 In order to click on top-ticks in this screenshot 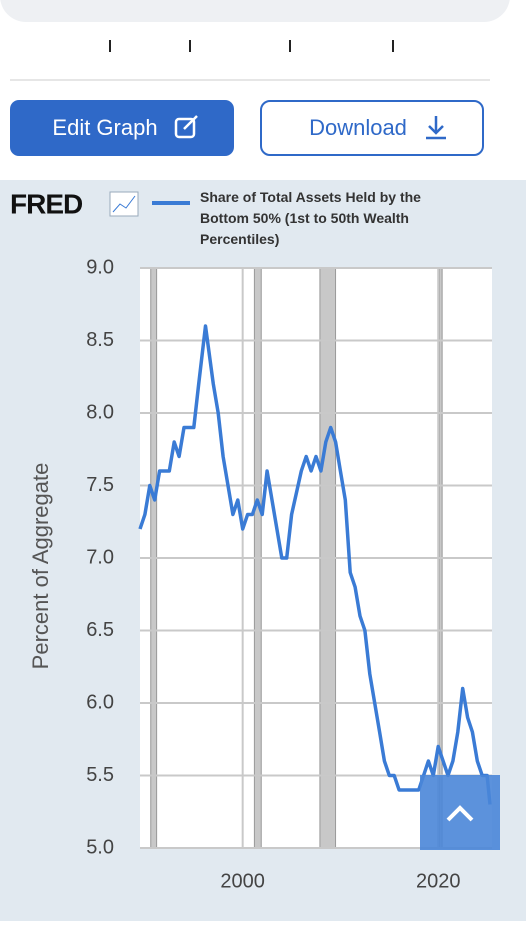, I will do `click(251, 46)`.